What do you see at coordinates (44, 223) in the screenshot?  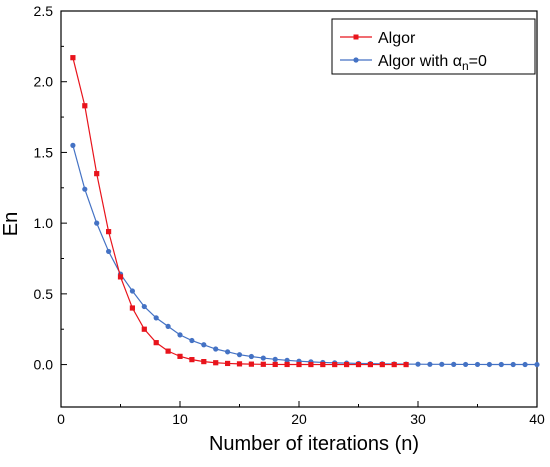 I see `y-tick-label: 1.0` at bounding box center [44, 223].